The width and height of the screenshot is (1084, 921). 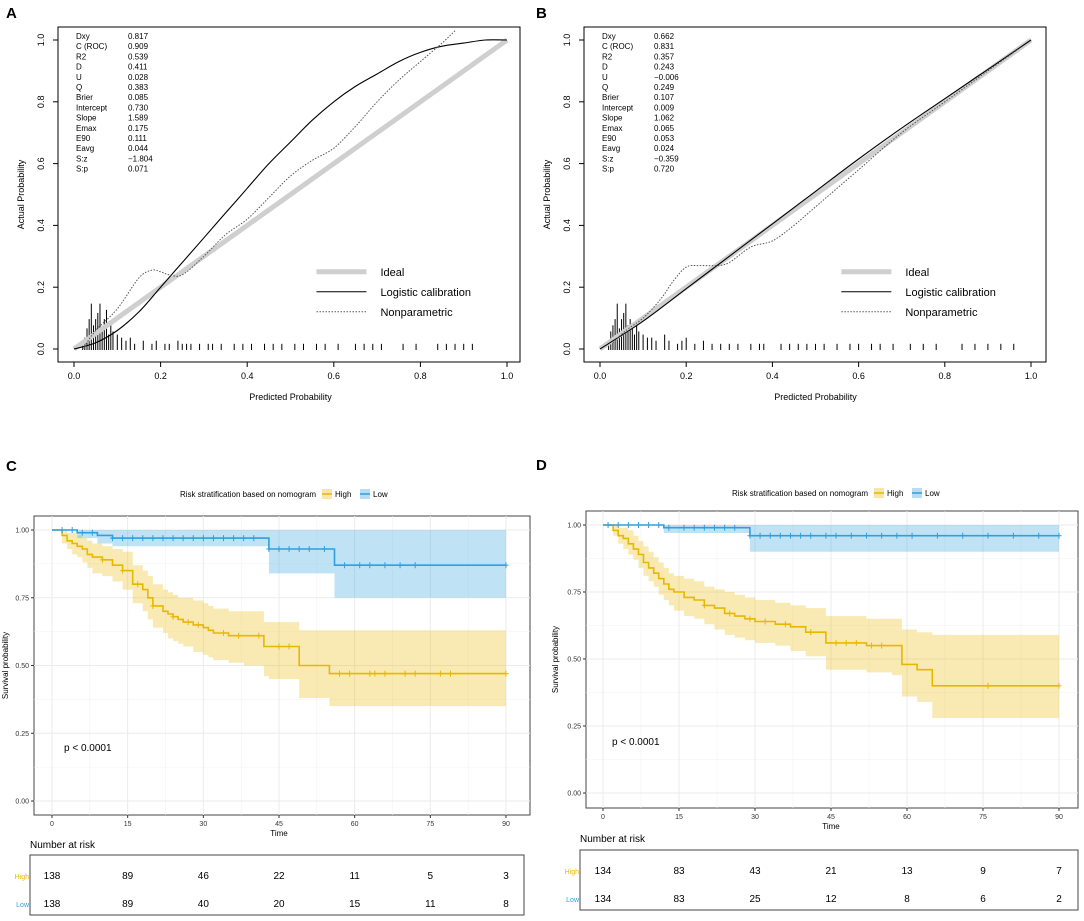 I want to click on risk-table-cell: 12, so click(x=831, y=899).